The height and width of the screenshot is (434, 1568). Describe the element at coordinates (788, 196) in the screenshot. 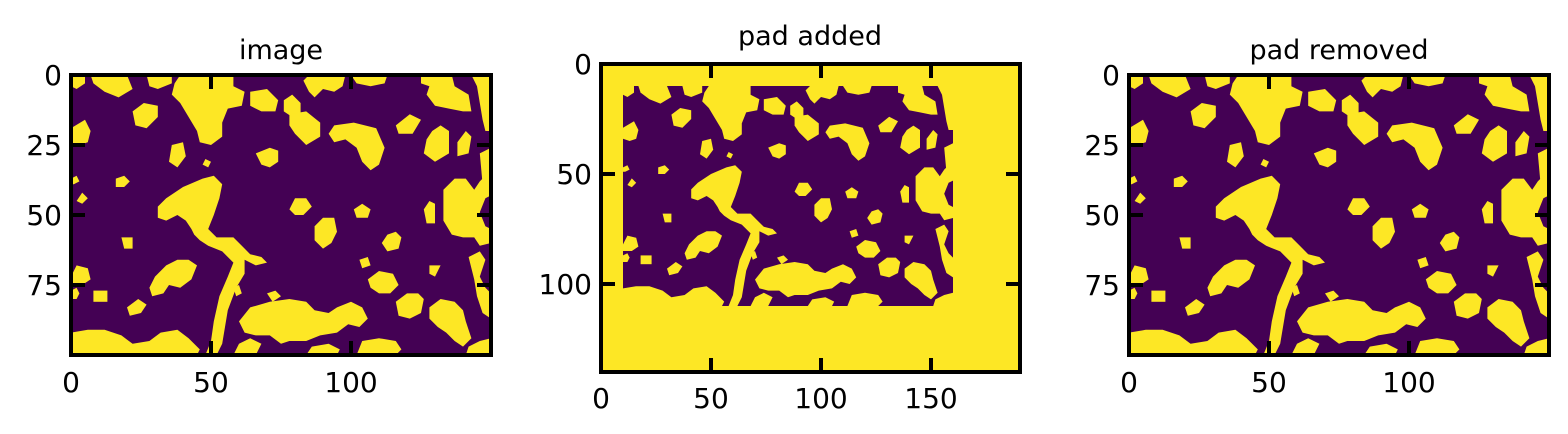

I see `heatmap-pad-added` at that location.